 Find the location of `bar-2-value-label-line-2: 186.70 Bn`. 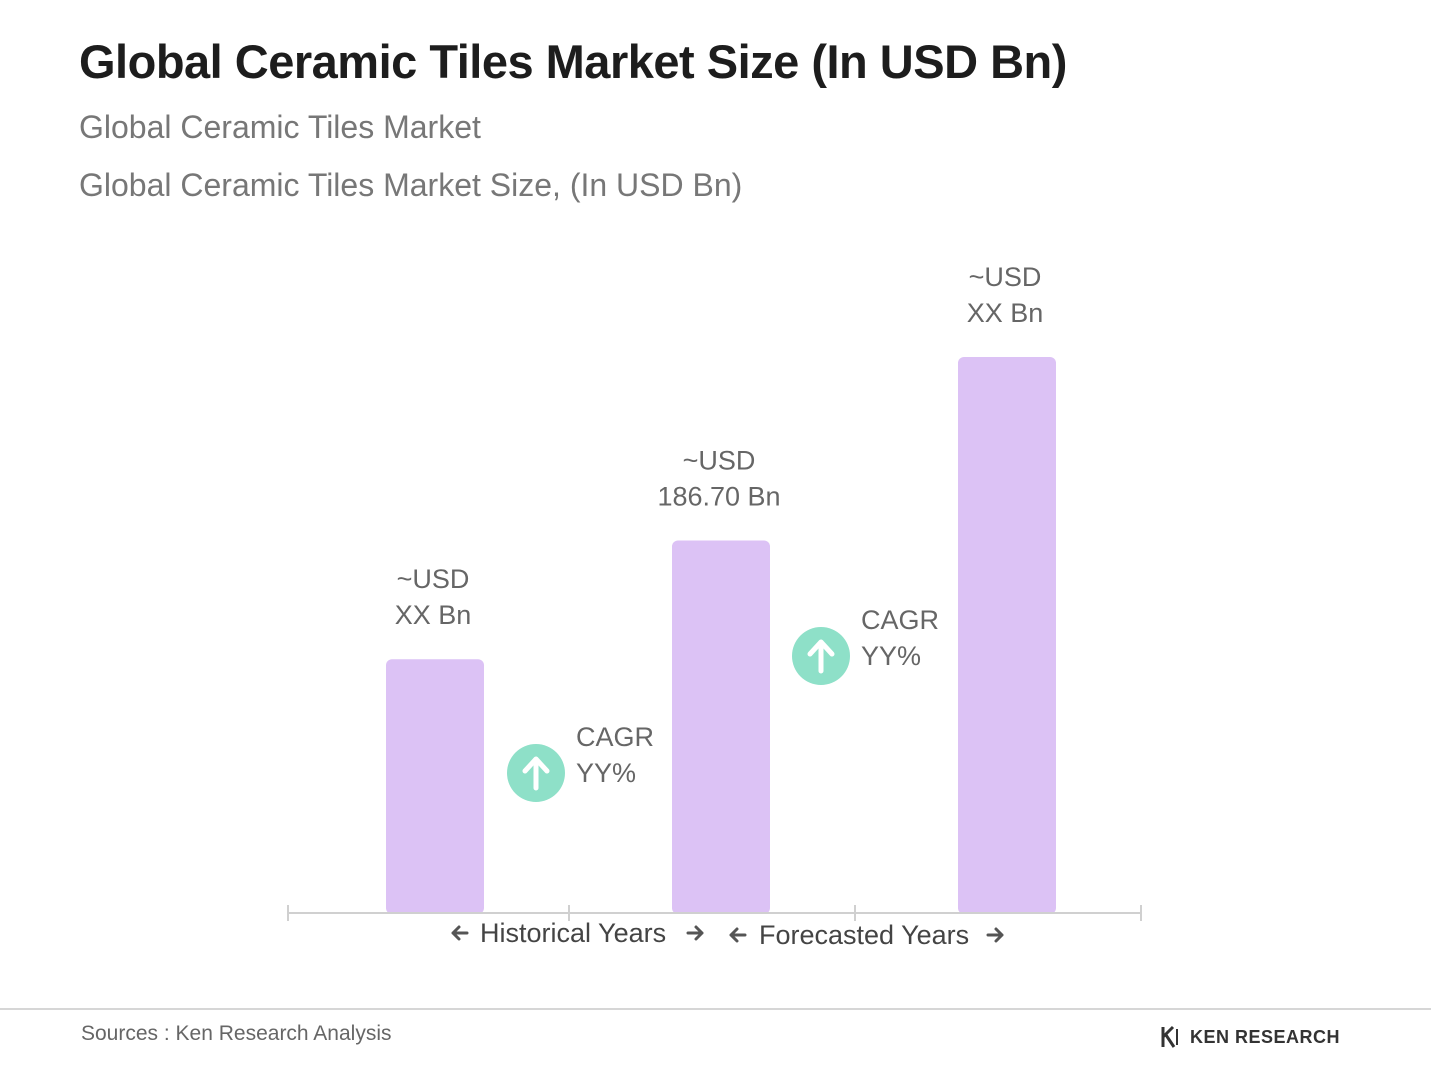

bar-2-value-label-line-2: 186.70 Bn is located at coordinates (718, 497).